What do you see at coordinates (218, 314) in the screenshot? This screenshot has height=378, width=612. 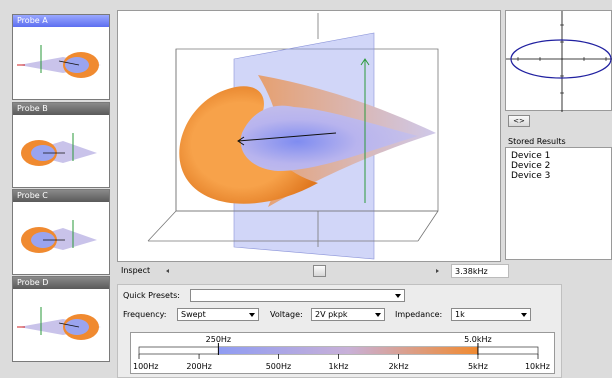 I see `frequency-select: Swept` at bounding box center [218, 314].